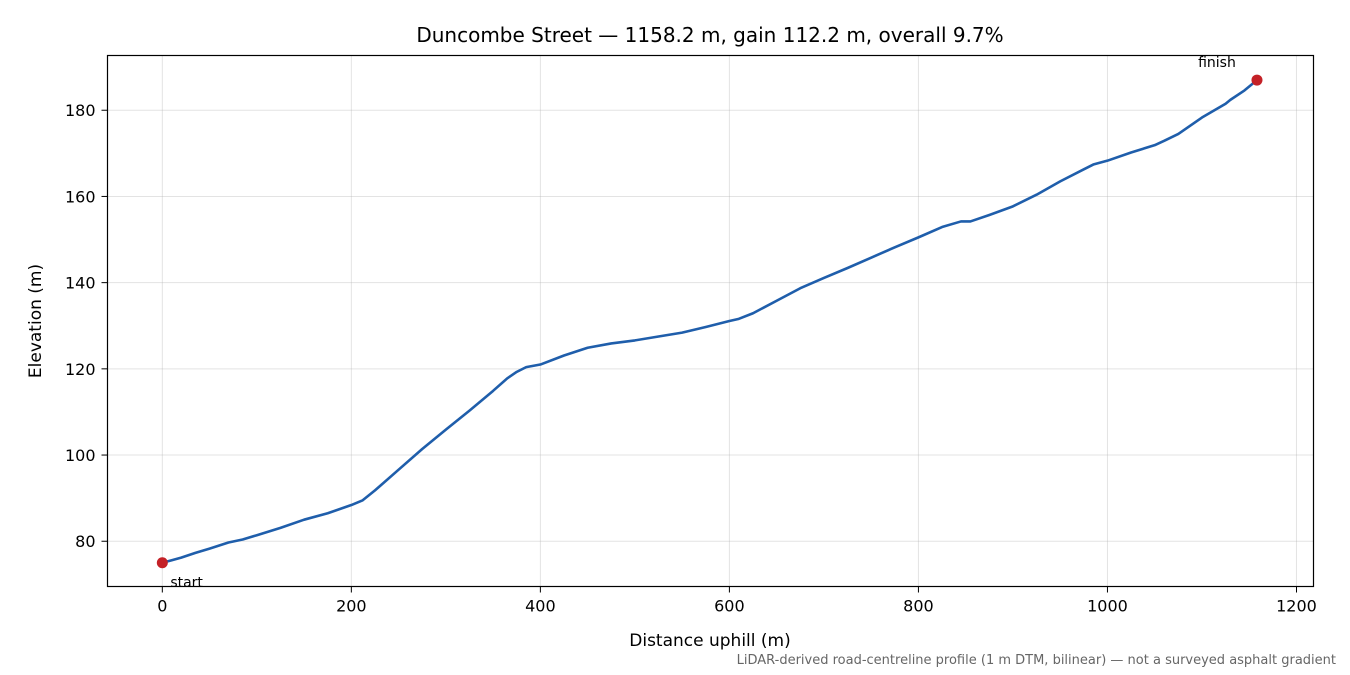  What do you see at coordinates (80, 369) in the screenshot?
I see `y-tick-label: 120` at bounding box center [80, 369].